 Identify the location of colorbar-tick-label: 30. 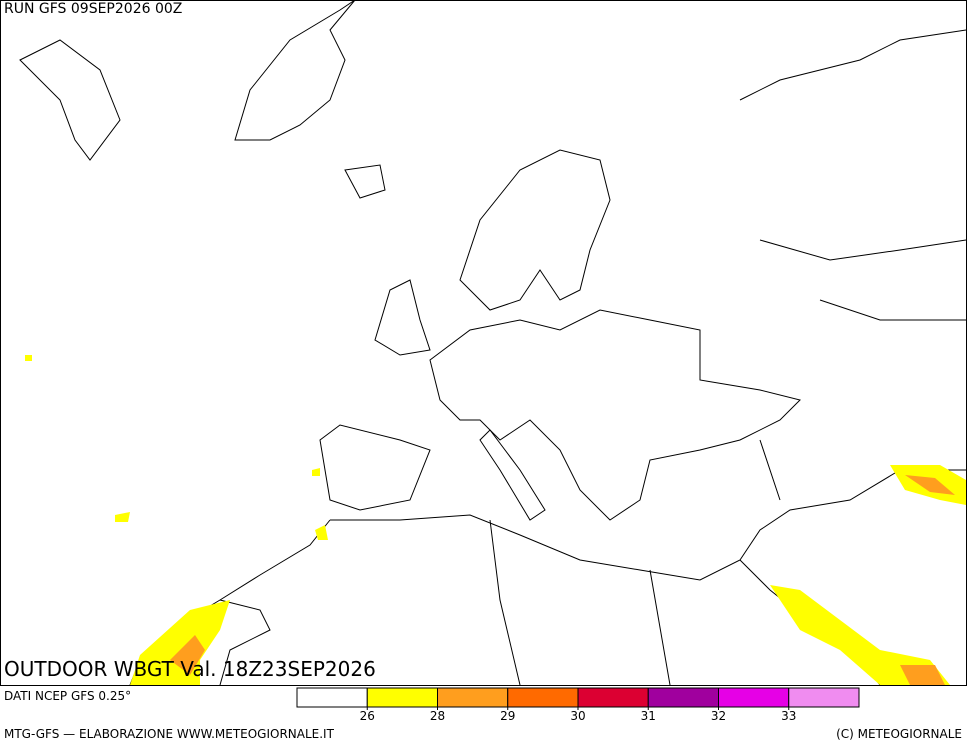
(577, 716).